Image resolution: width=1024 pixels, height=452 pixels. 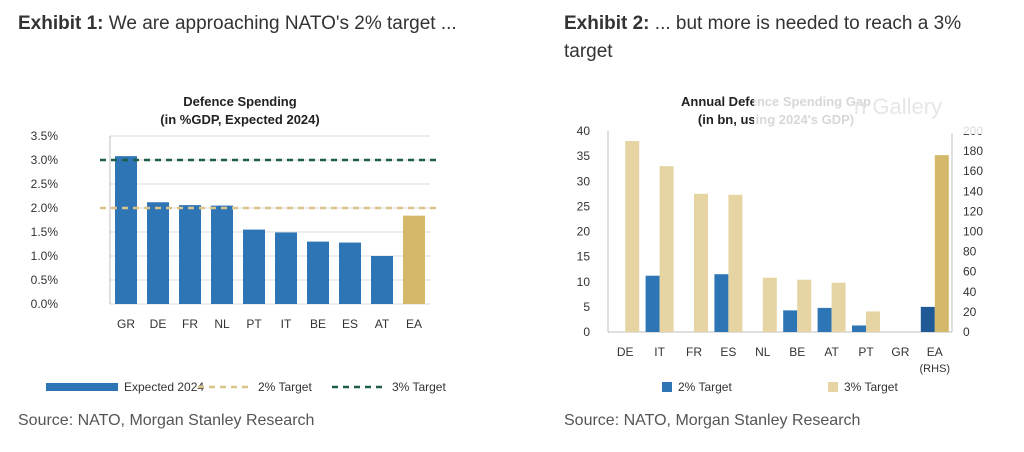 I want to click on chart-2-bar-2pct-ea, so click(x=927, y=319).